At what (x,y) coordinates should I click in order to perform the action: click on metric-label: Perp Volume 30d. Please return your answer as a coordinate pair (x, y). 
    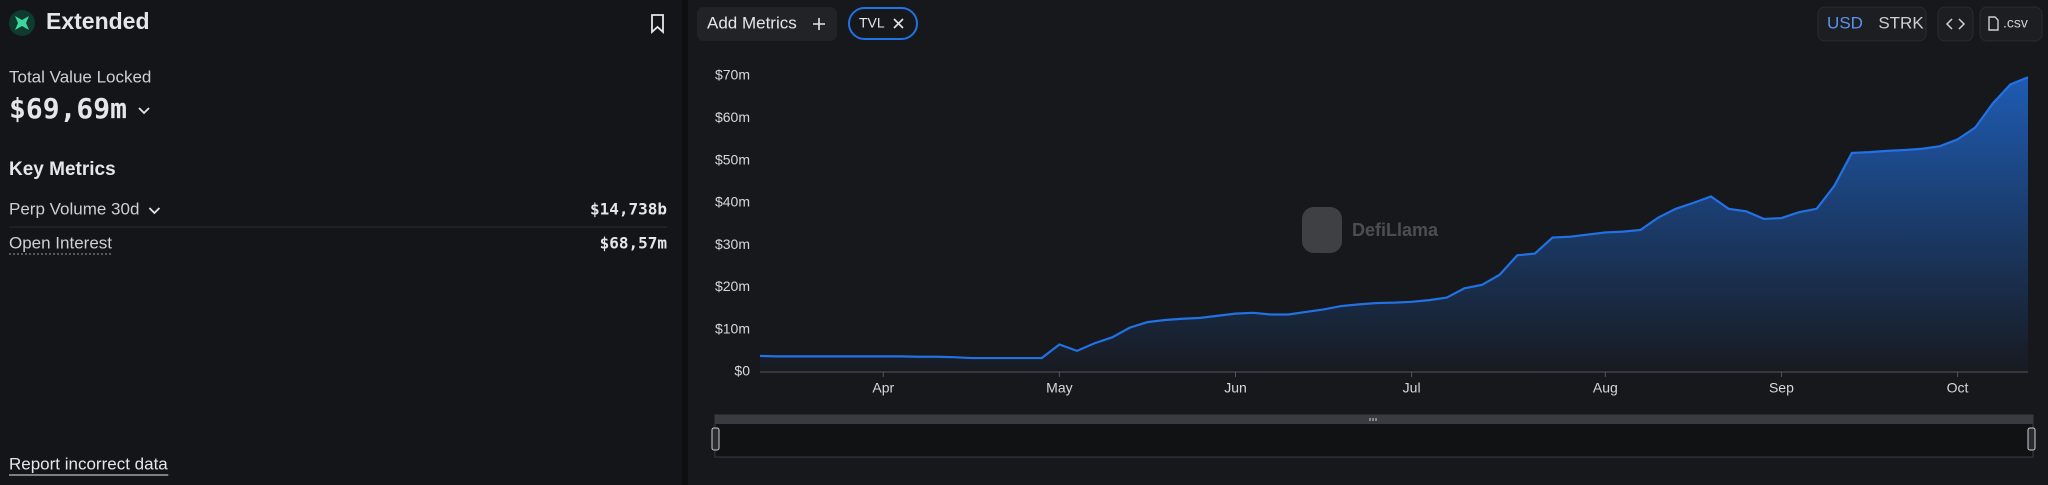
    Looking at the image, I should click on (74, 208).